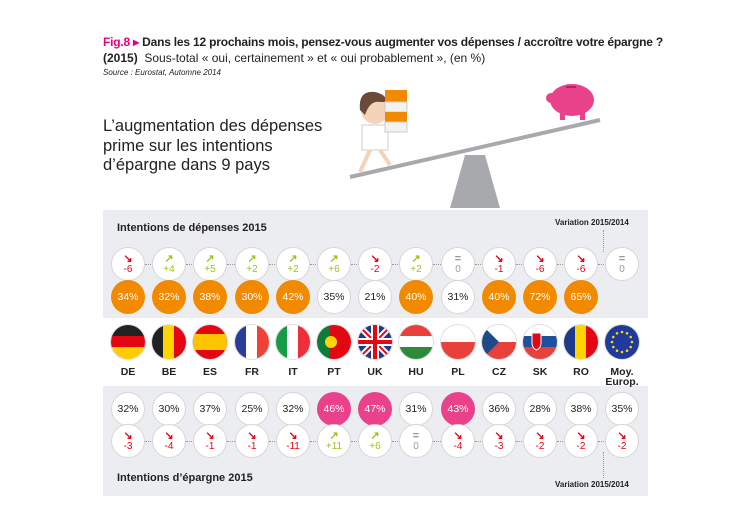 This screenshot has width=756, height=528. Describe the element at coordinates (128, 297) in the screenshot. I see `spending-value-circle: 34%` at that location.